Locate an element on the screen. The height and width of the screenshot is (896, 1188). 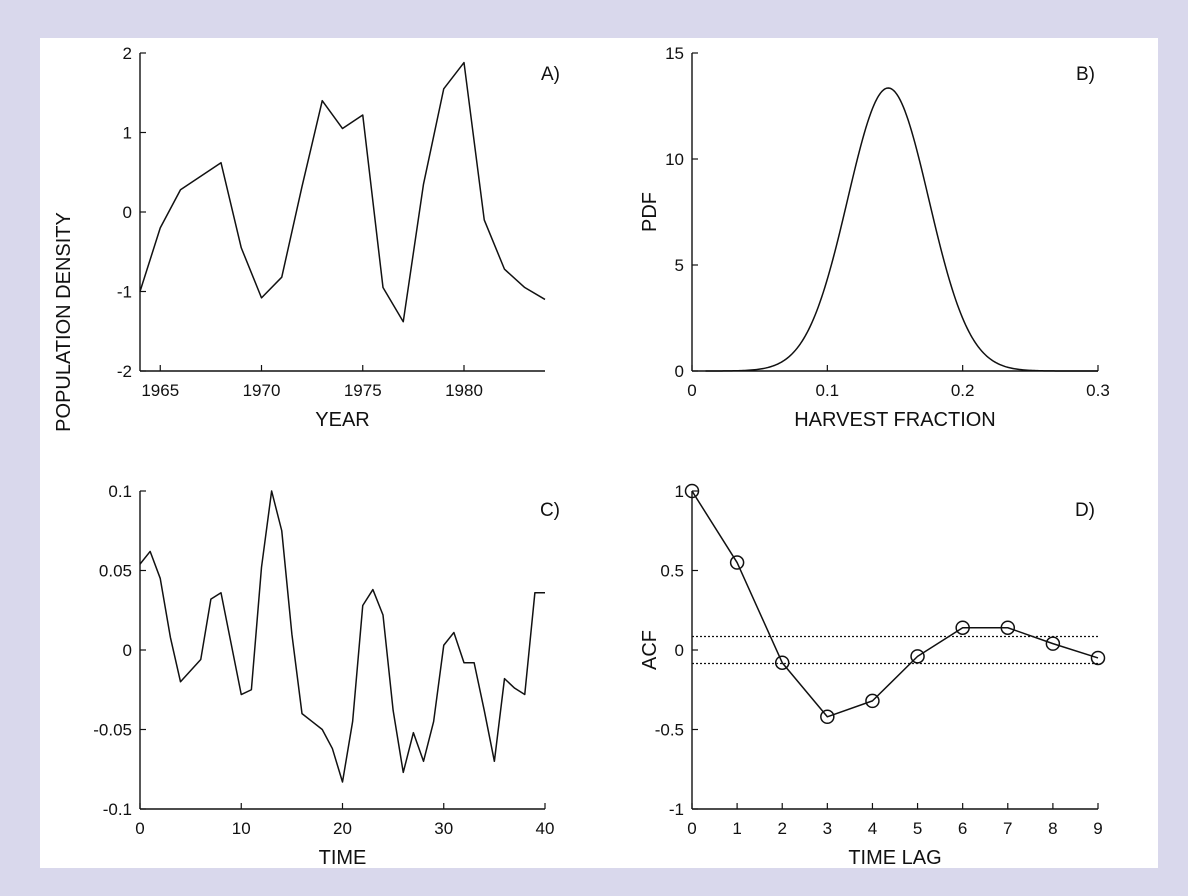
panel-d-x-tick-label: 5 is located at coordinates (917, 828).